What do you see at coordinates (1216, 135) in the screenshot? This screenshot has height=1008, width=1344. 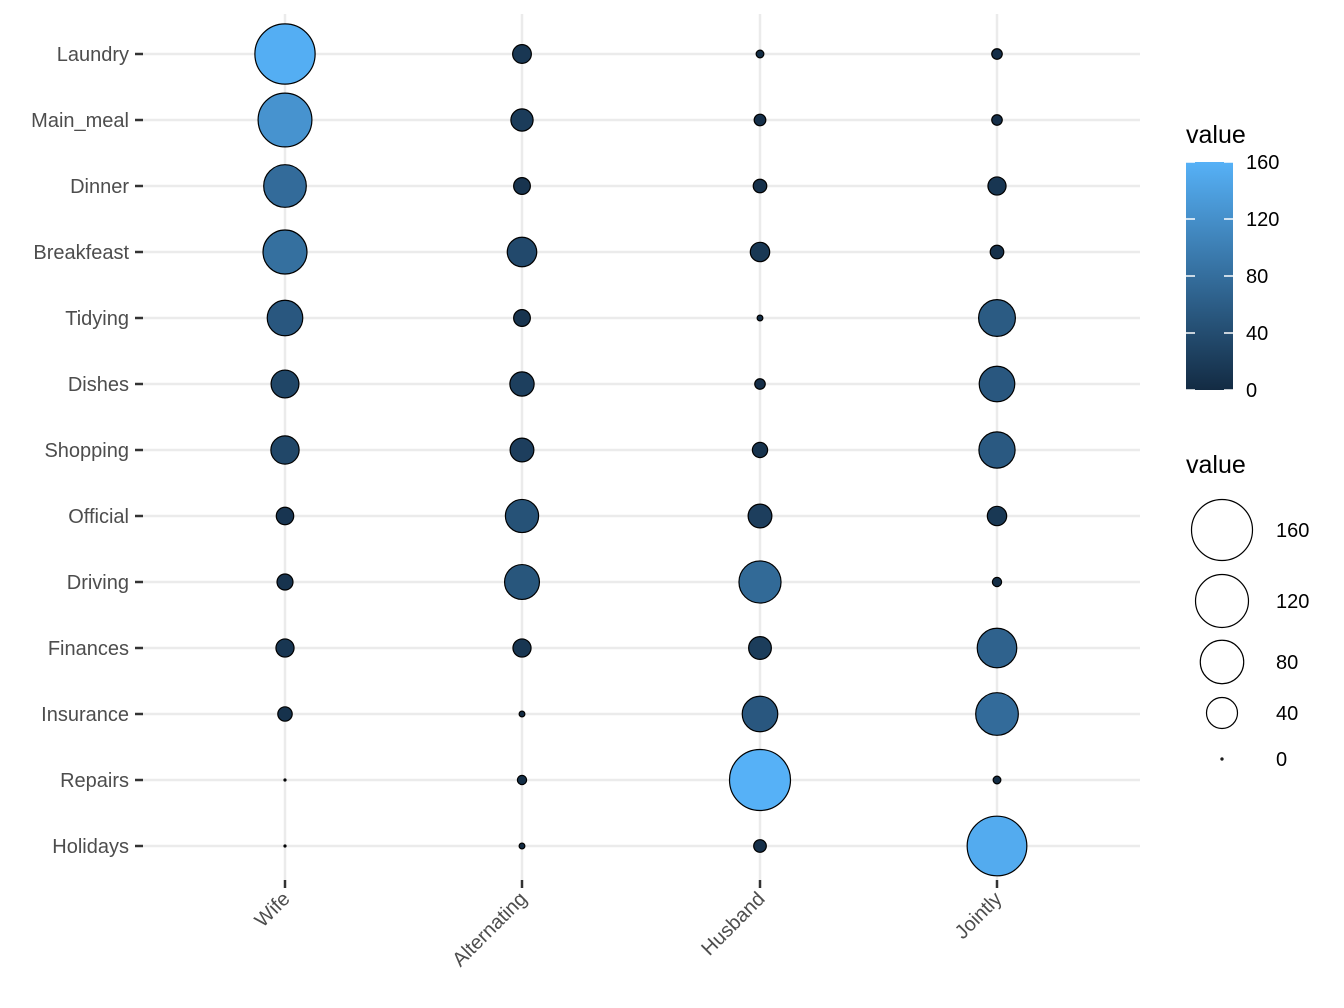 I see `color-legend-title: value` at bounding box center [1216, 135].